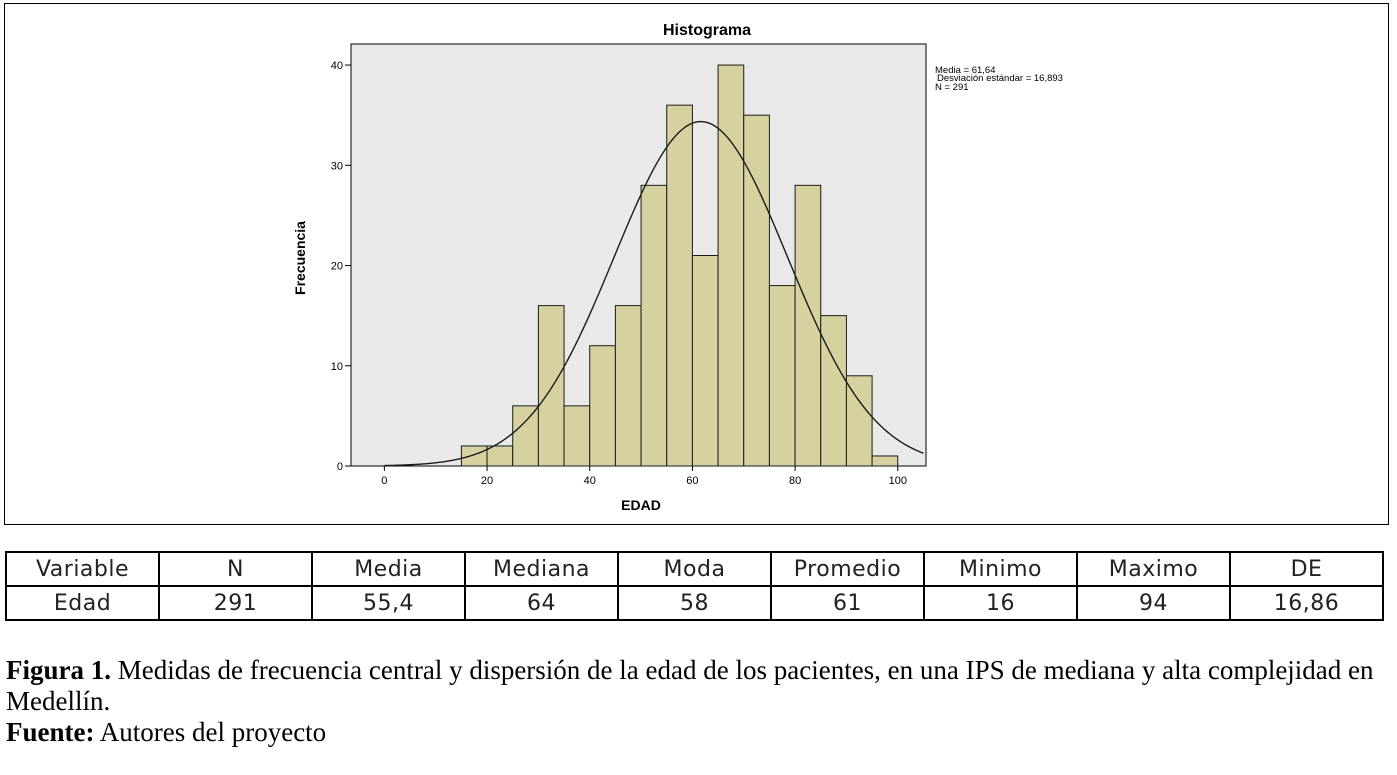 The height and width of the screenshot is (775, 1397). Describe the element at coordinates (388, 603) in the screenshot. I see `table-cell: 55,4` at that location.